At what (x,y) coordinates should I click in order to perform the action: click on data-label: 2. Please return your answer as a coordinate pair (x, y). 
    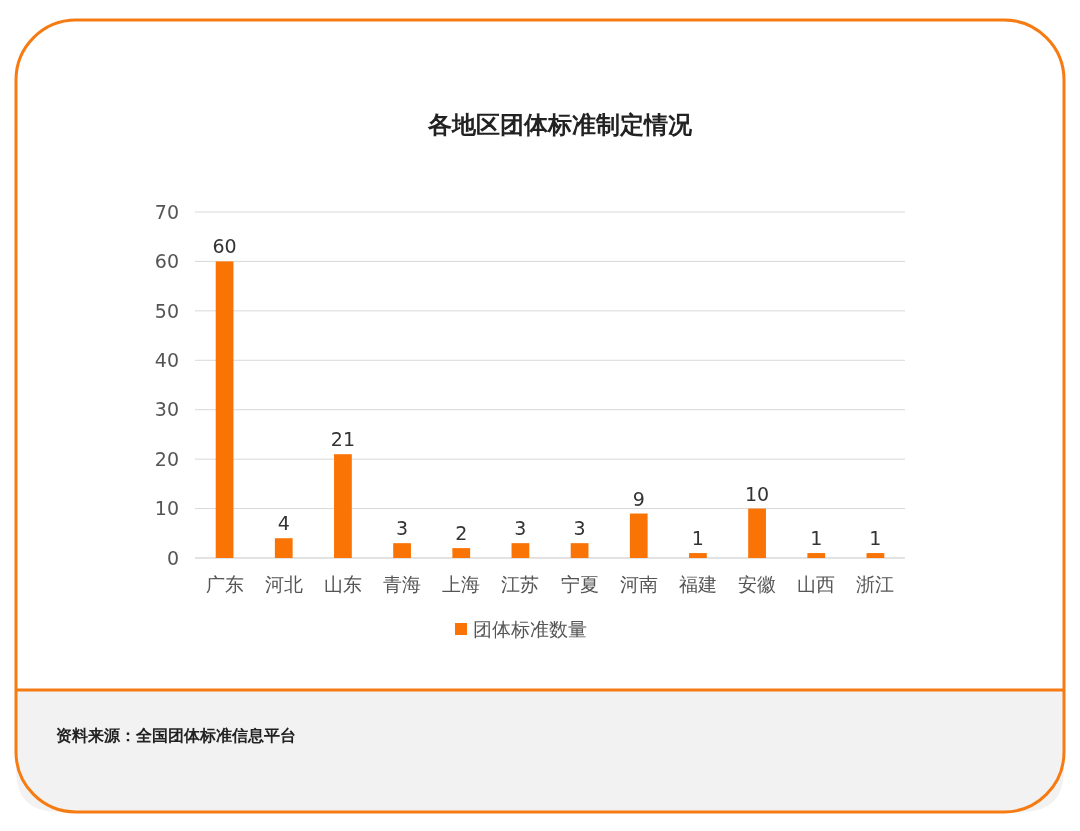
    Looking at the image, I should click on (461, 533).